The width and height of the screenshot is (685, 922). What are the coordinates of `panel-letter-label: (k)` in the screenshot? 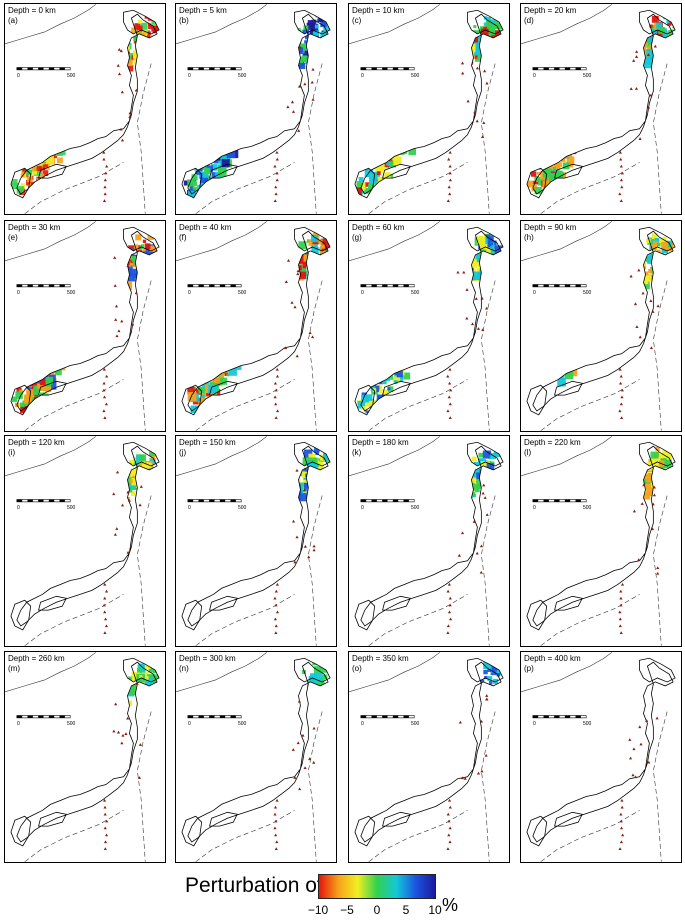 It's located at (357, 452).